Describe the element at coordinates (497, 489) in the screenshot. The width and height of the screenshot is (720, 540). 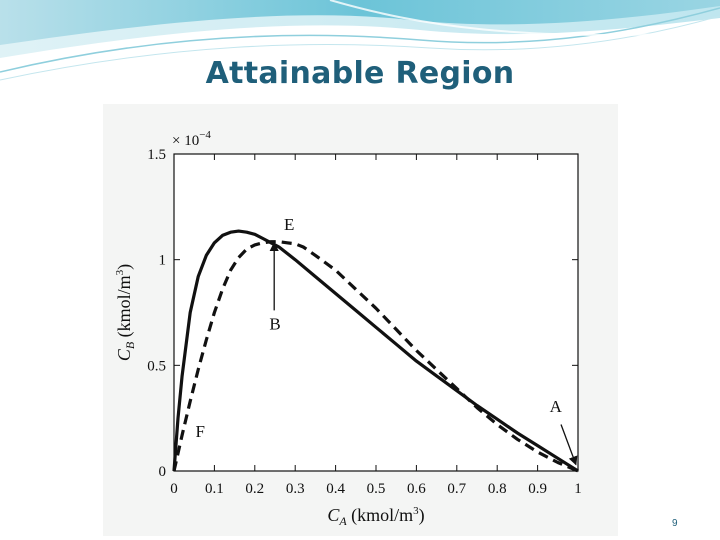
I see `x-tick-label: 0.8` at that location.